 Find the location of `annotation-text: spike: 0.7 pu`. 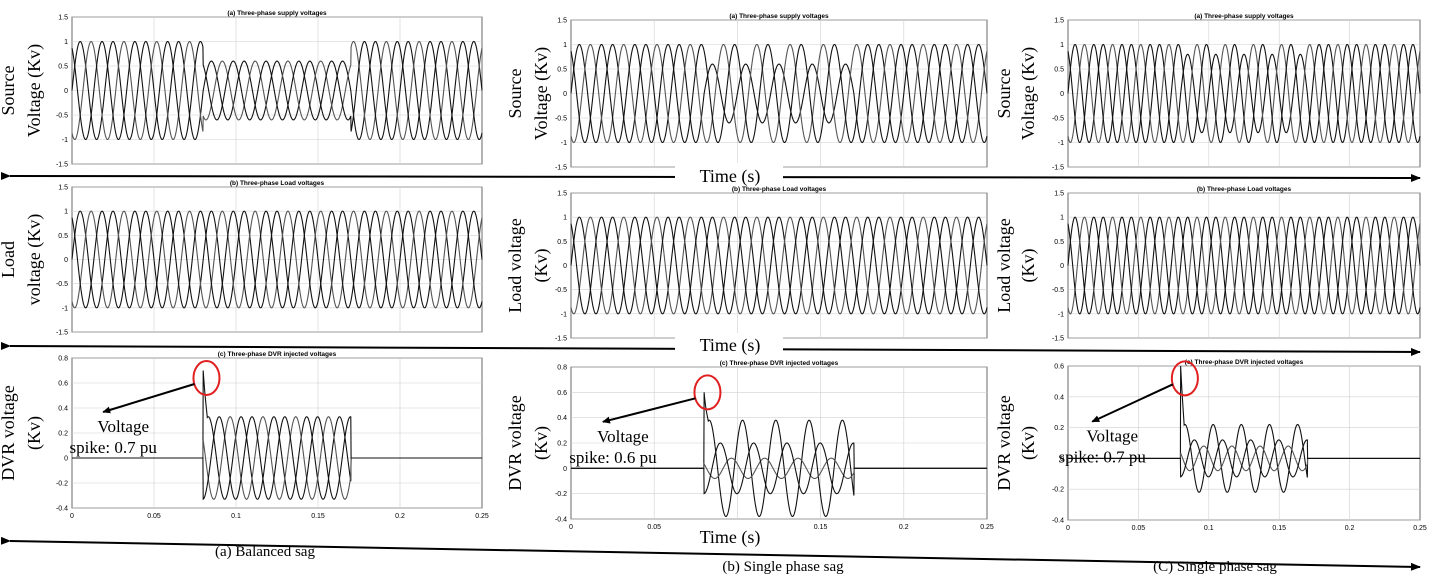

annotation-text: spike: 0.7 pu is located at coordinates (1103, 457).